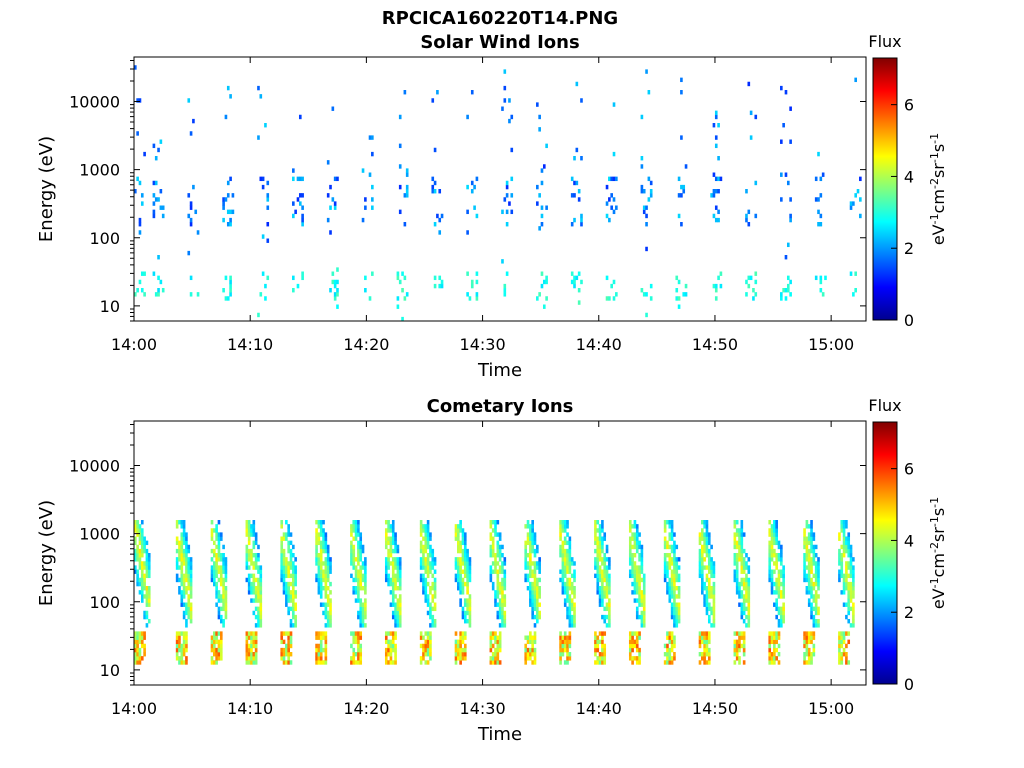  What do you see at coordinates (884, 405) in the screenshot?
I see `colorbar-title: Flux` at bounding box center [884, 405].